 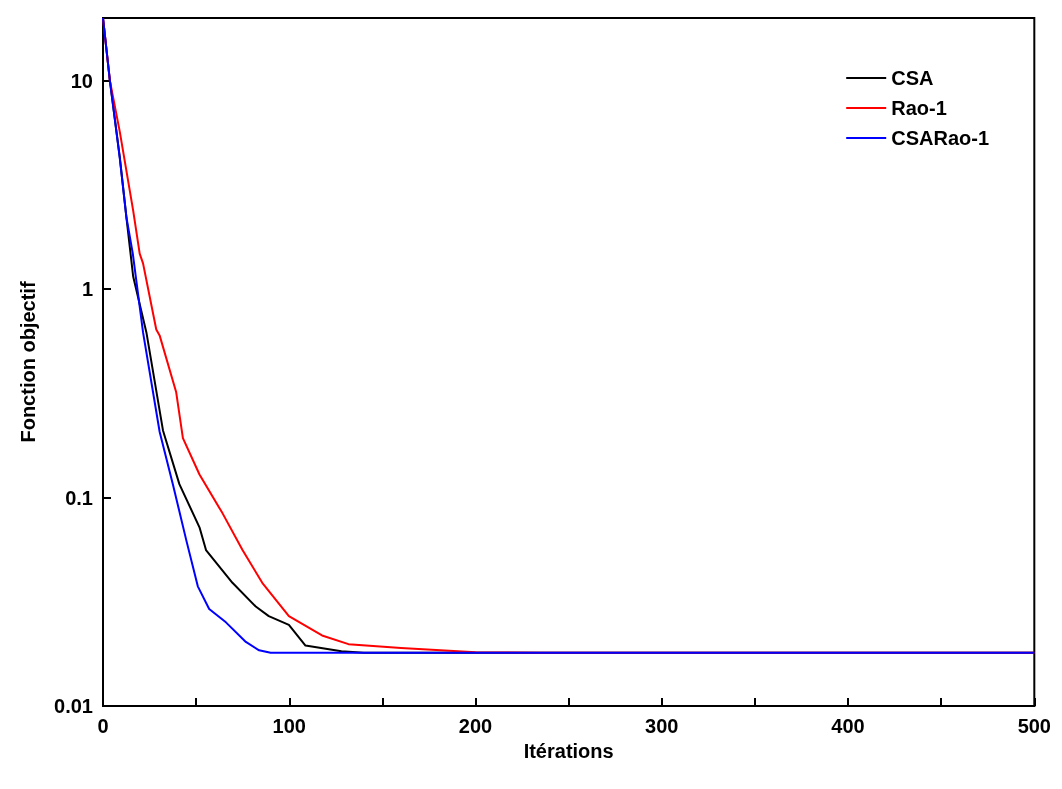 What do you see at coordinates (28, 362) in the screenshot?
I see `y-axis-title: Fonction objectif` at bounding box center [28, 362].